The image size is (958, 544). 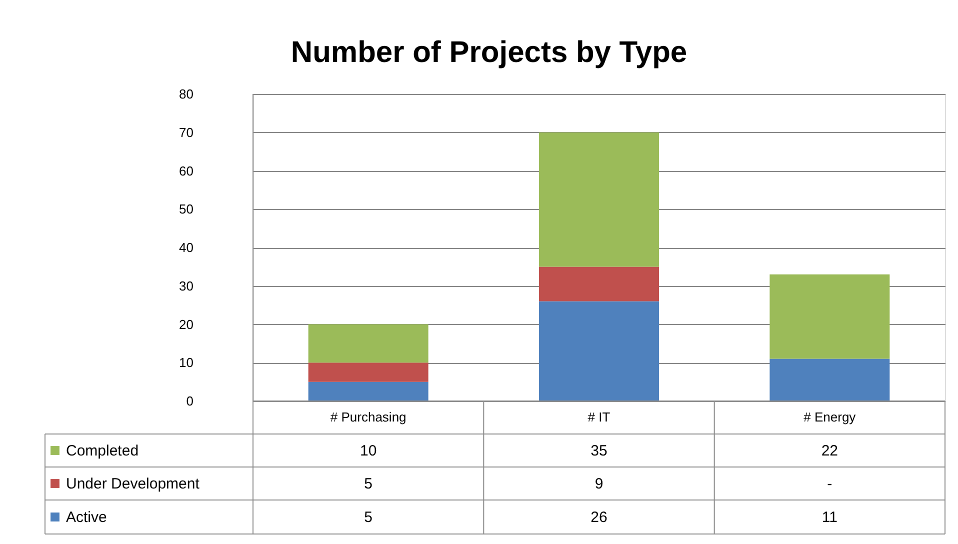 What do you see at coordinates (830, 517) in the screenshot?
I see `data-label: 11` at bounding box center [830, 517].